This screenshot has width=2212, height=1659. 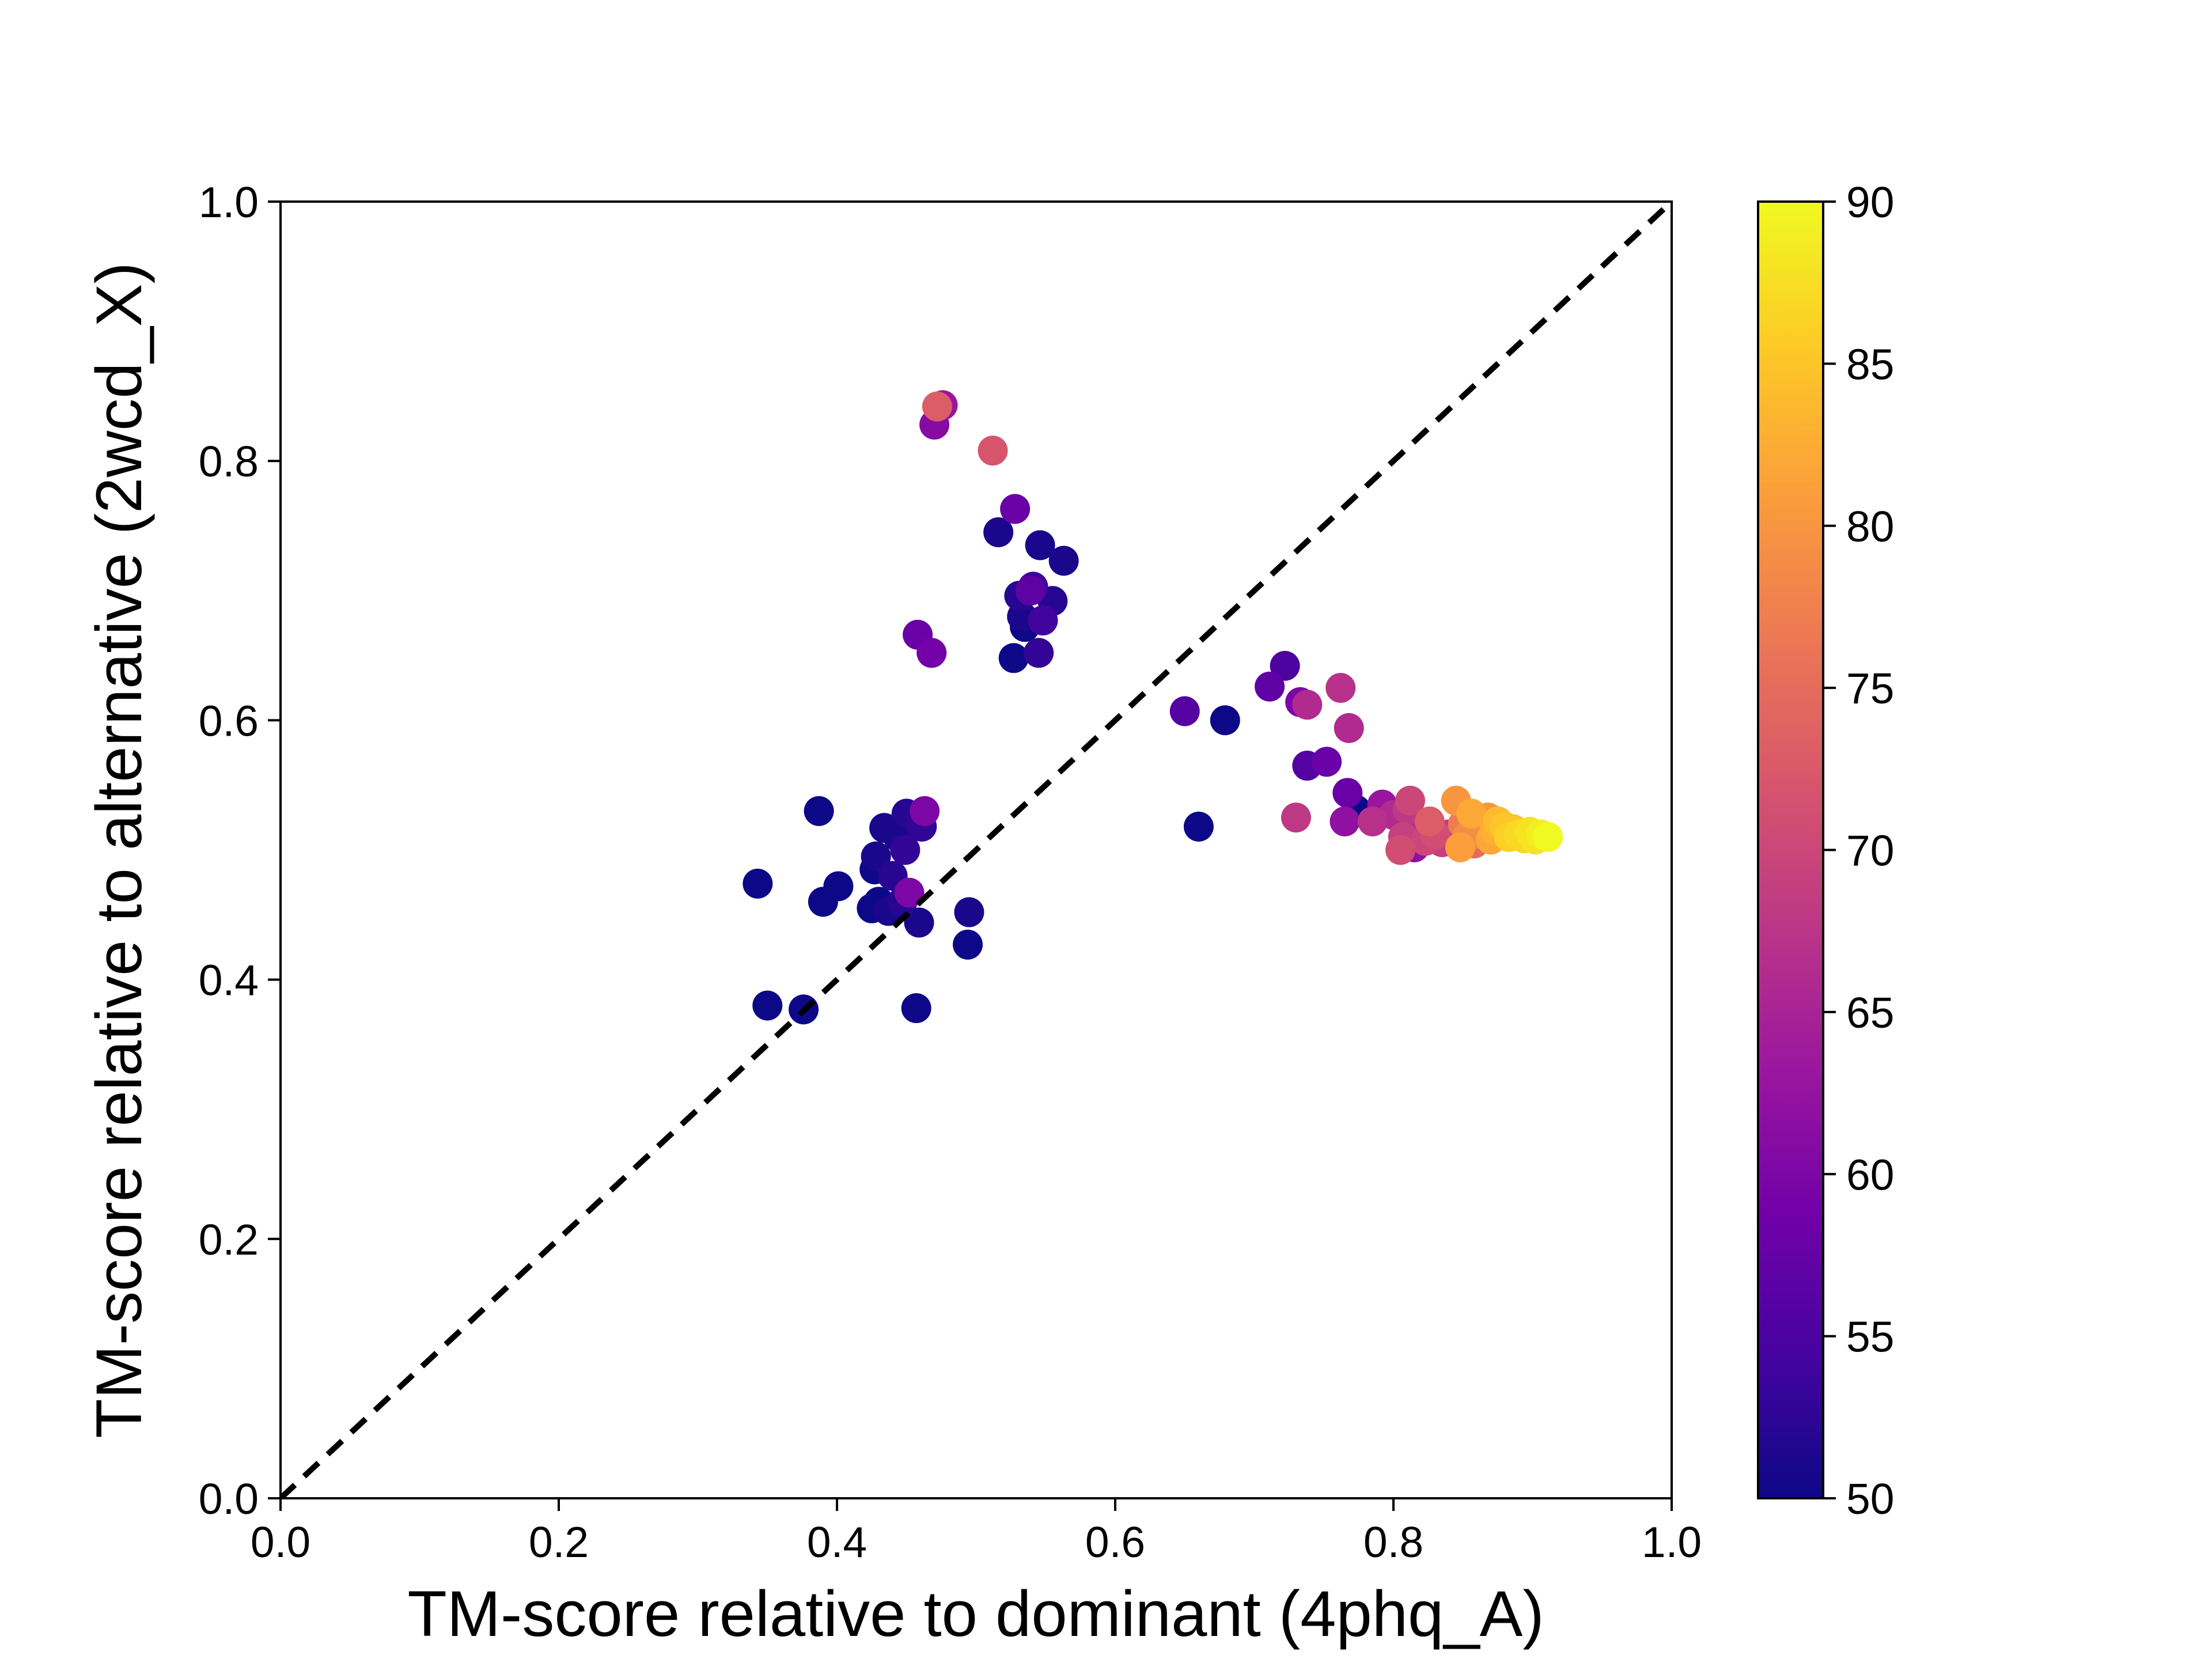 What do you see at coordinates (1870, 1337) in the screenshot?
I see `colorbar-tick-label: 55` at bounding box center [1870, 1337].